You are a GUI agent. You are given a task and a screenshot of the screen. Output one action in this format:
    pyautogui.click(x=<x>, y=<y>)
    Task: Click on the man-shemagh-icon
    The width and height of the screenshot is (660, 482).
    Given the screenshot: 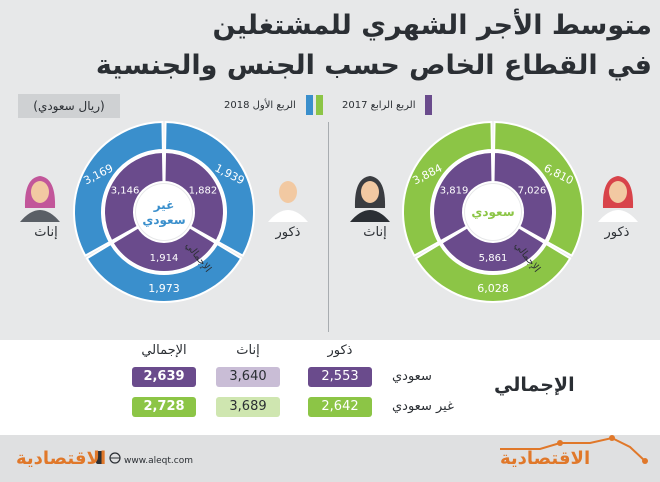 What is the action you would take?
    pyautogui.click(x=618, y=199)
    